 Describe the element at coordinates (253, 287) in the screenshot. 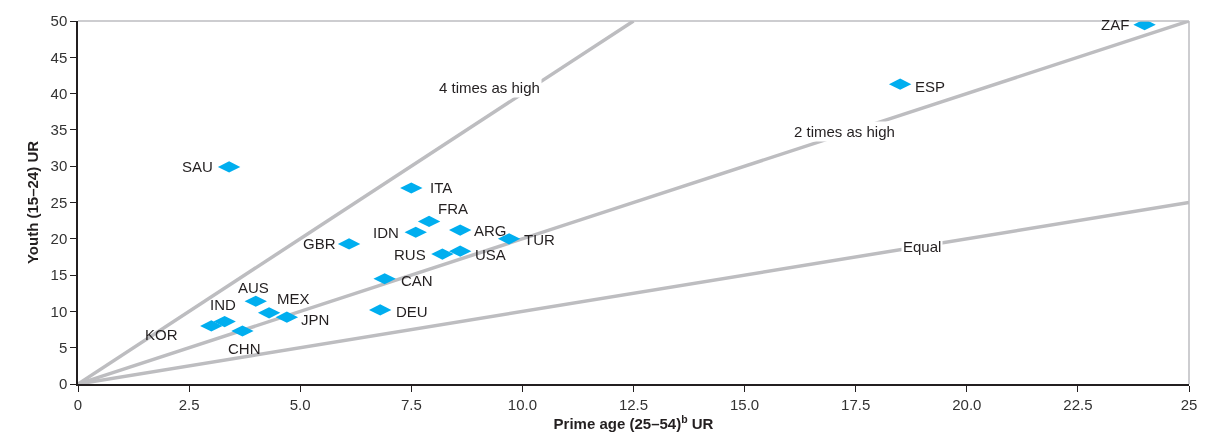

I see `annotation: AUS` at that location.